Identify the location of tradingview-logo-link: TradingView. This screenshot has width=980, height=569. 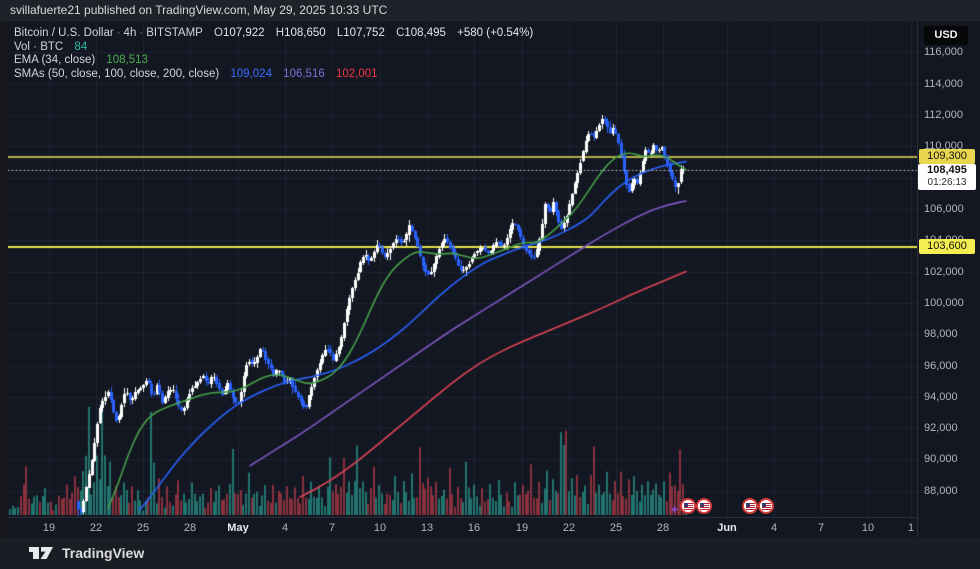
(86, 553).